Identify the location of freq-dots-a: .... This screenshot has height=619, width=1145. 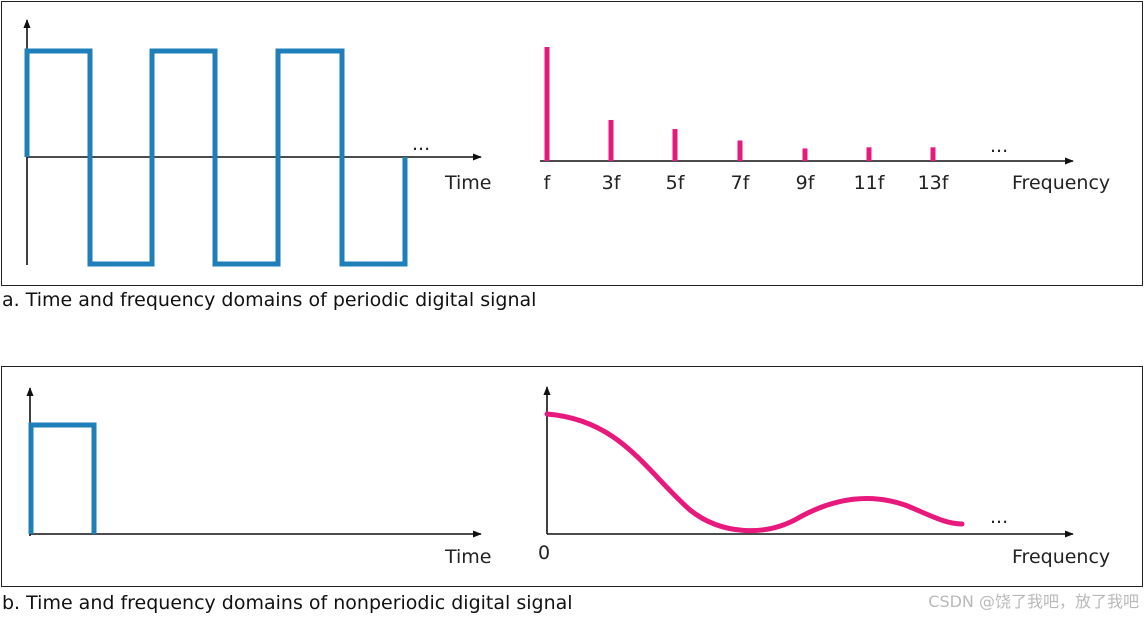
(999, 146).